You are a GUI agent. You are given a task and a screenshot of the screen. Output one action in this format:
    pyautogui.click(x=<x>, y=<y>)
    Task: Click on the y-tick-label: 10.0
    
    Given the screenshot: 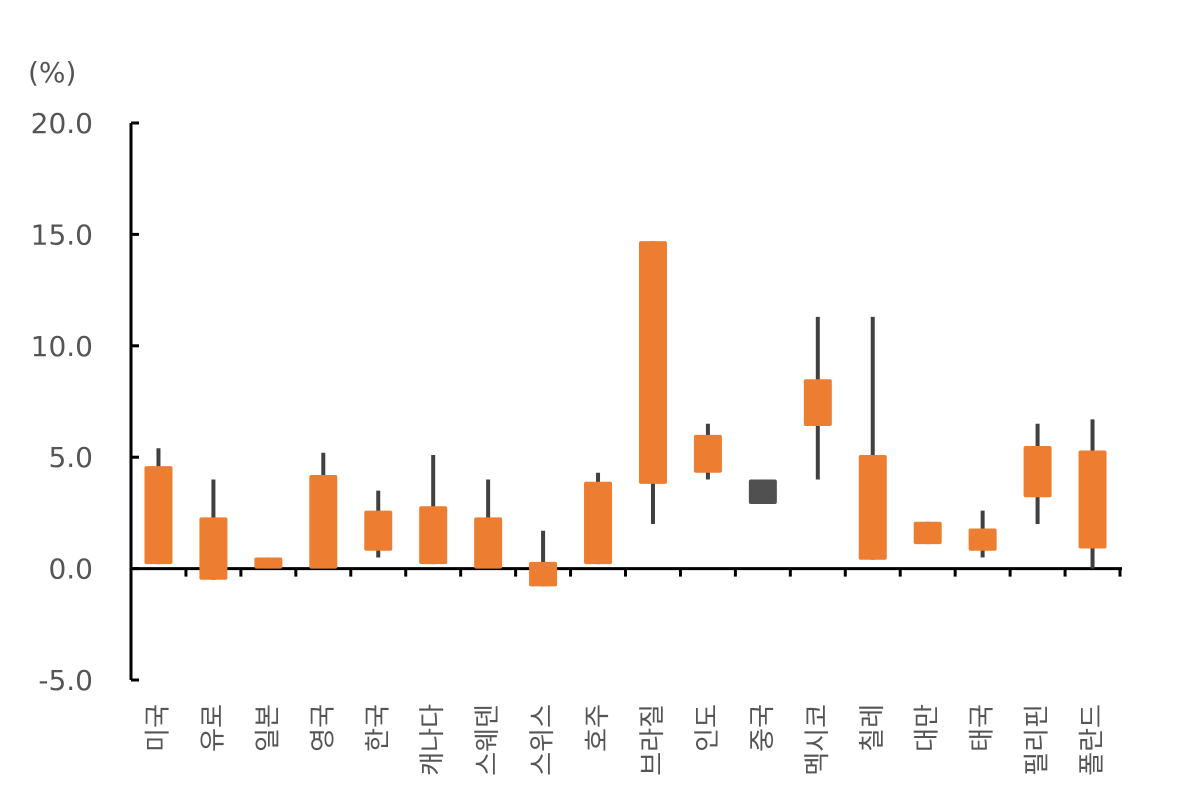 What is the action you would take?
    pyautogui.click(x=62, y=346)
    